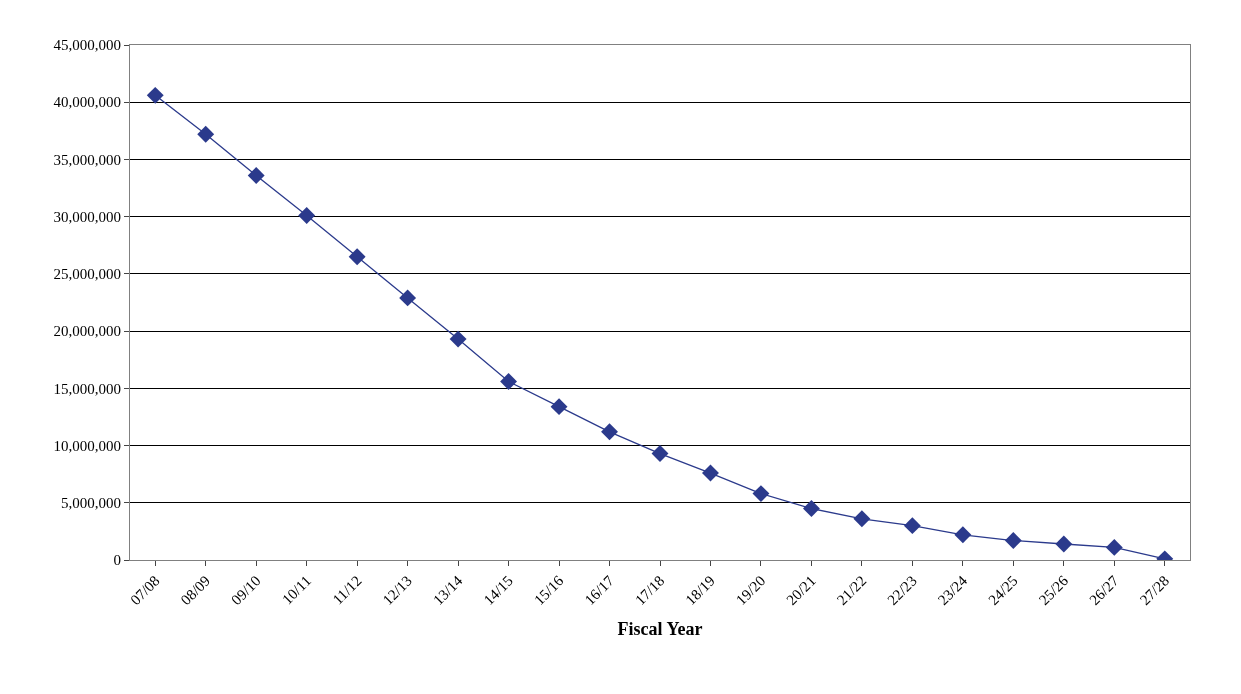  Describe the element at coordinates (87, 388) in the screenshot. I see `y-tick-label: 15,000,000` at that location.